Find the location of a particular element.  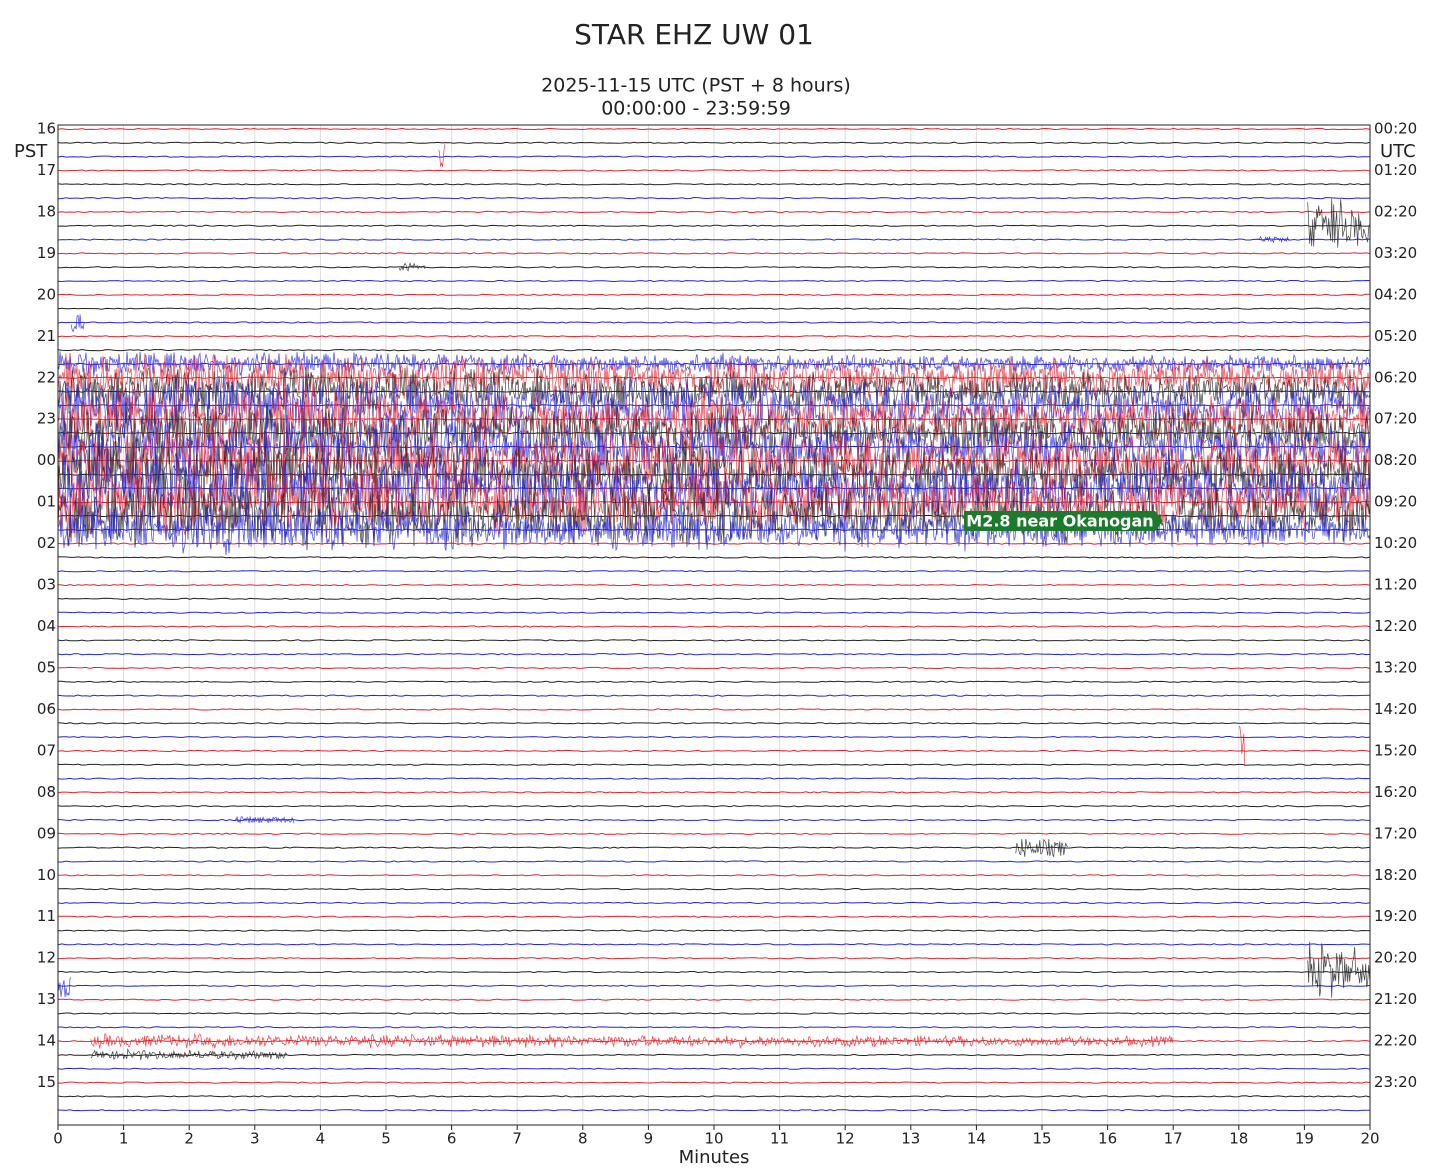

left-hour-label: 09 is located at coordinates (46, 833).